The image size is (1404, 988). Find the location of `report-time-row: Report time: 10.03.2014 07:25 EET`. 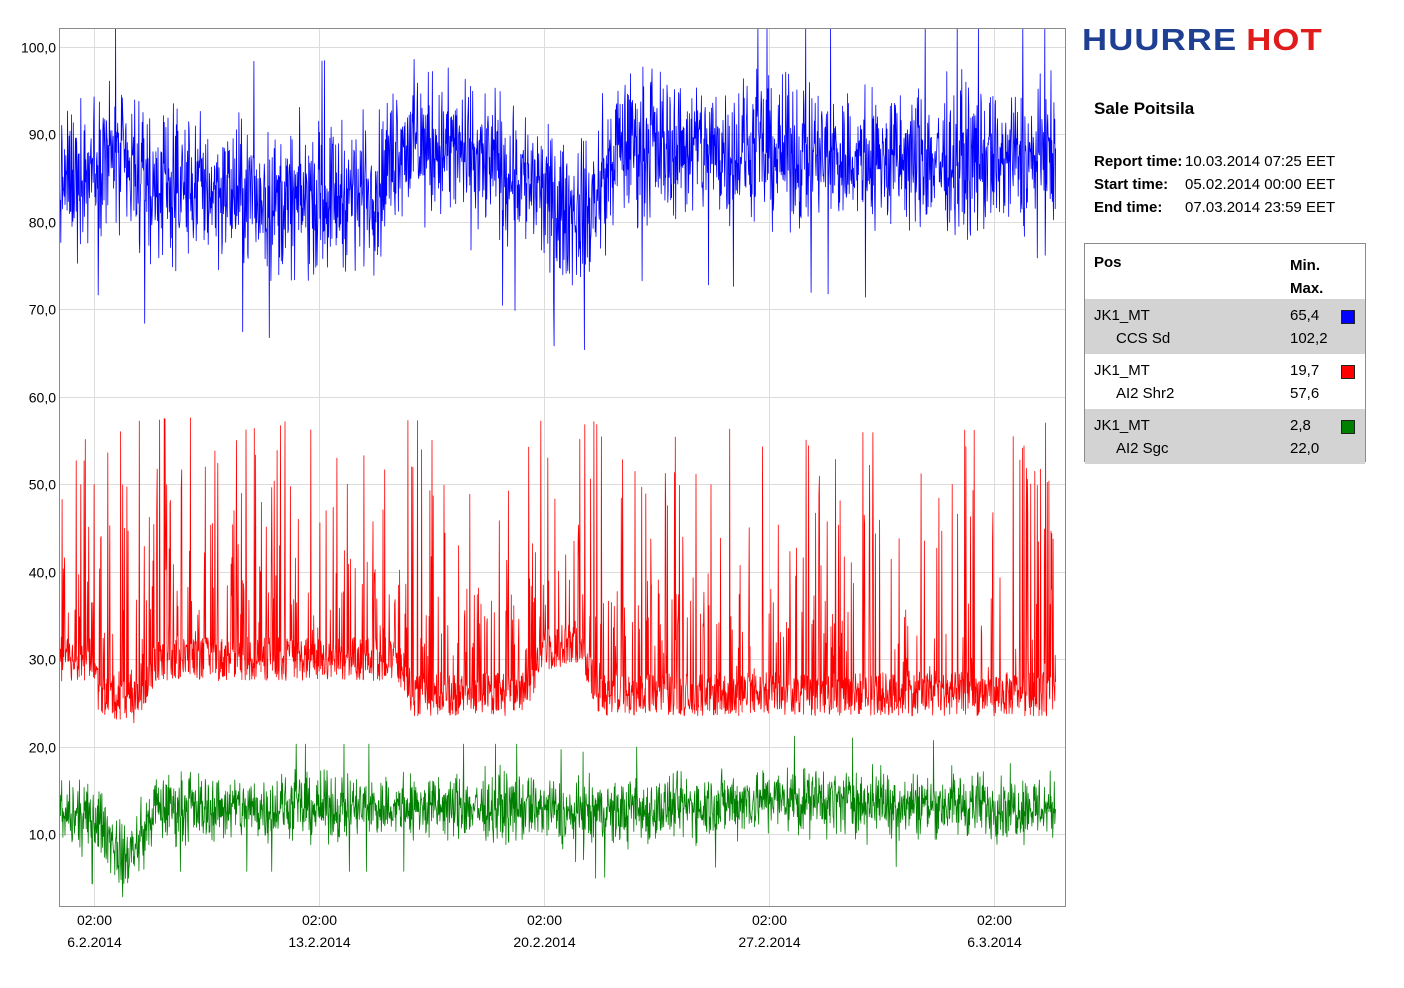

report-time-row: Report time: 10.03.2014 07:25 EET is located at coordinates (1214, 161).